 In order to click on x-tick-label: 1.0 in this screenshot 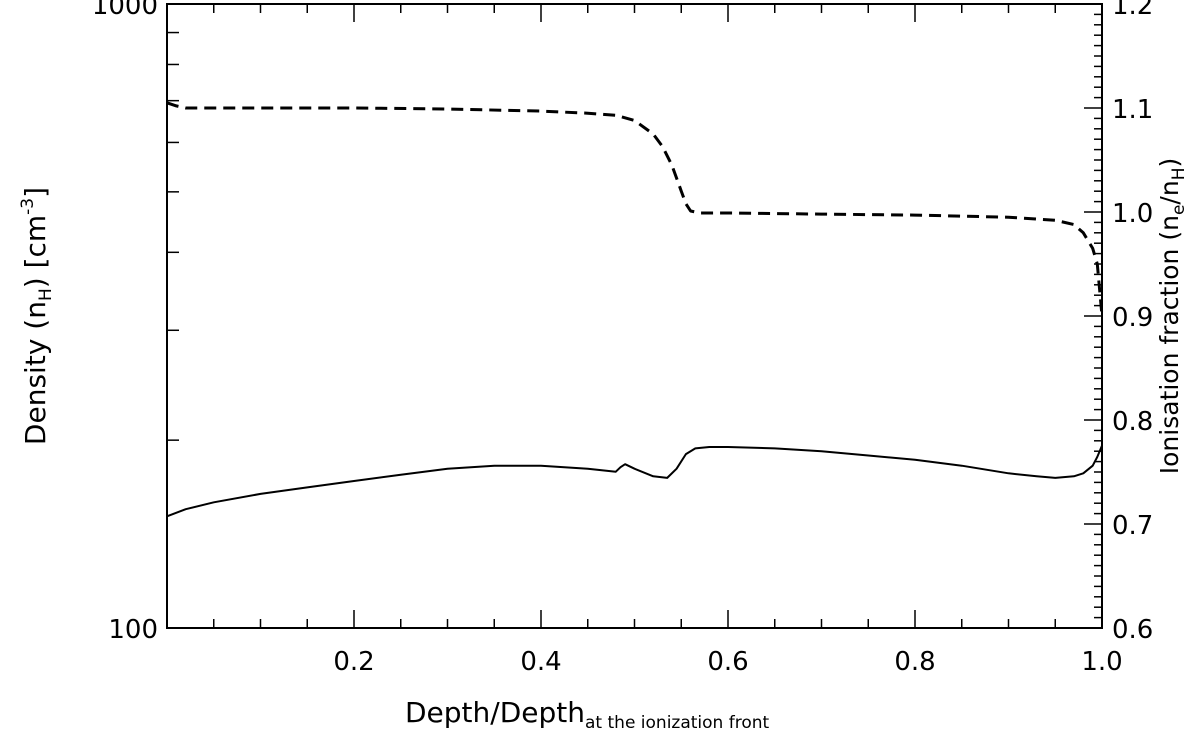, I will do `click(1101, 662)`.